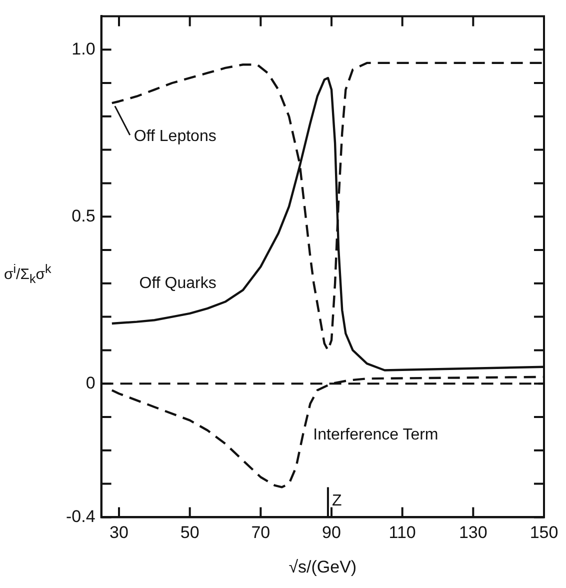 The height and width of the screenshot is (588, 566). What do you see at coordinates (177, 283) in the screenshot?
I see `series-label: Off Quarks` at bounding box center [177, 283].